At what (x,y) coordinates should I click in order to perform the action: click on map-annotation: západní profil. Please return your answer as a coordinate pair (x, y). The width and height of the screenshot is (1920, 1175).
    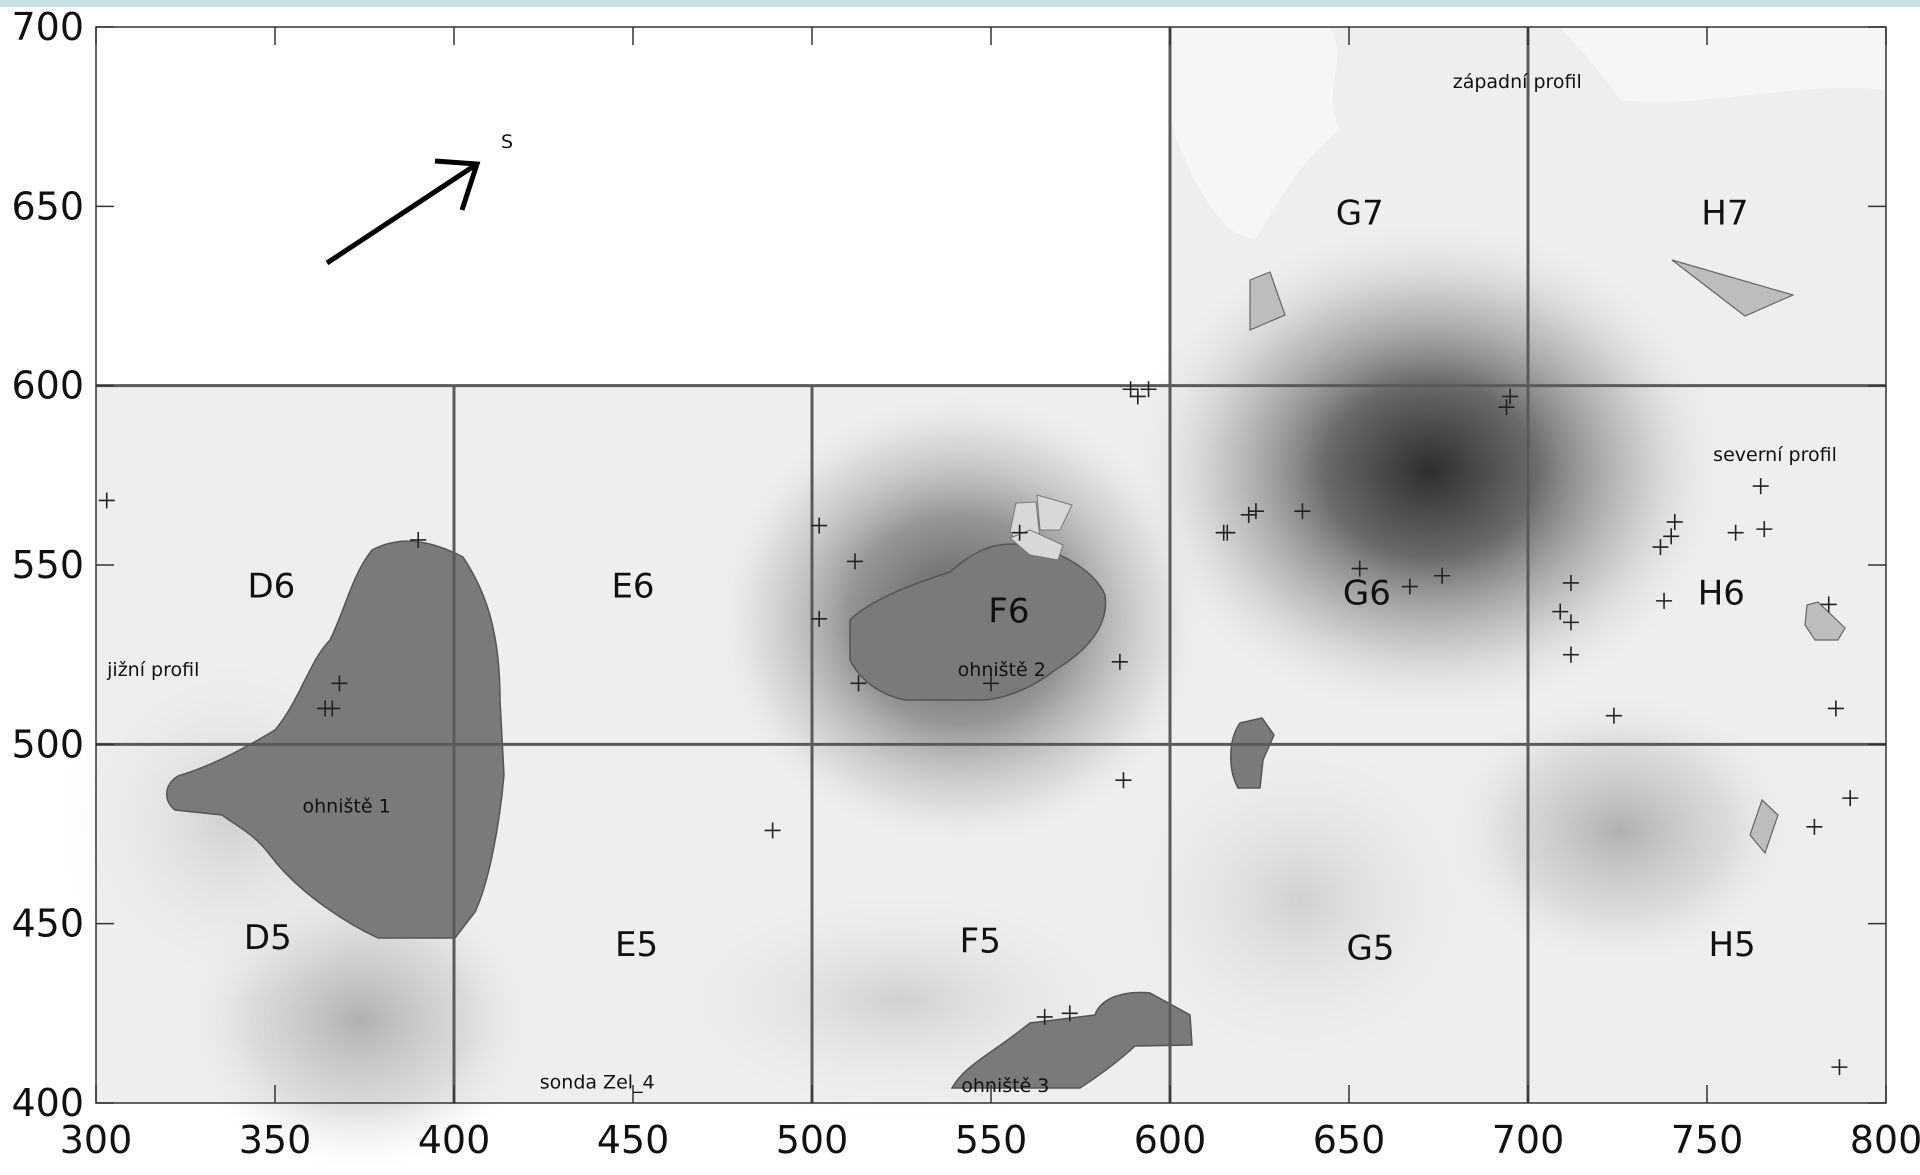
    Looking at the image, I should click on (1517, 82).